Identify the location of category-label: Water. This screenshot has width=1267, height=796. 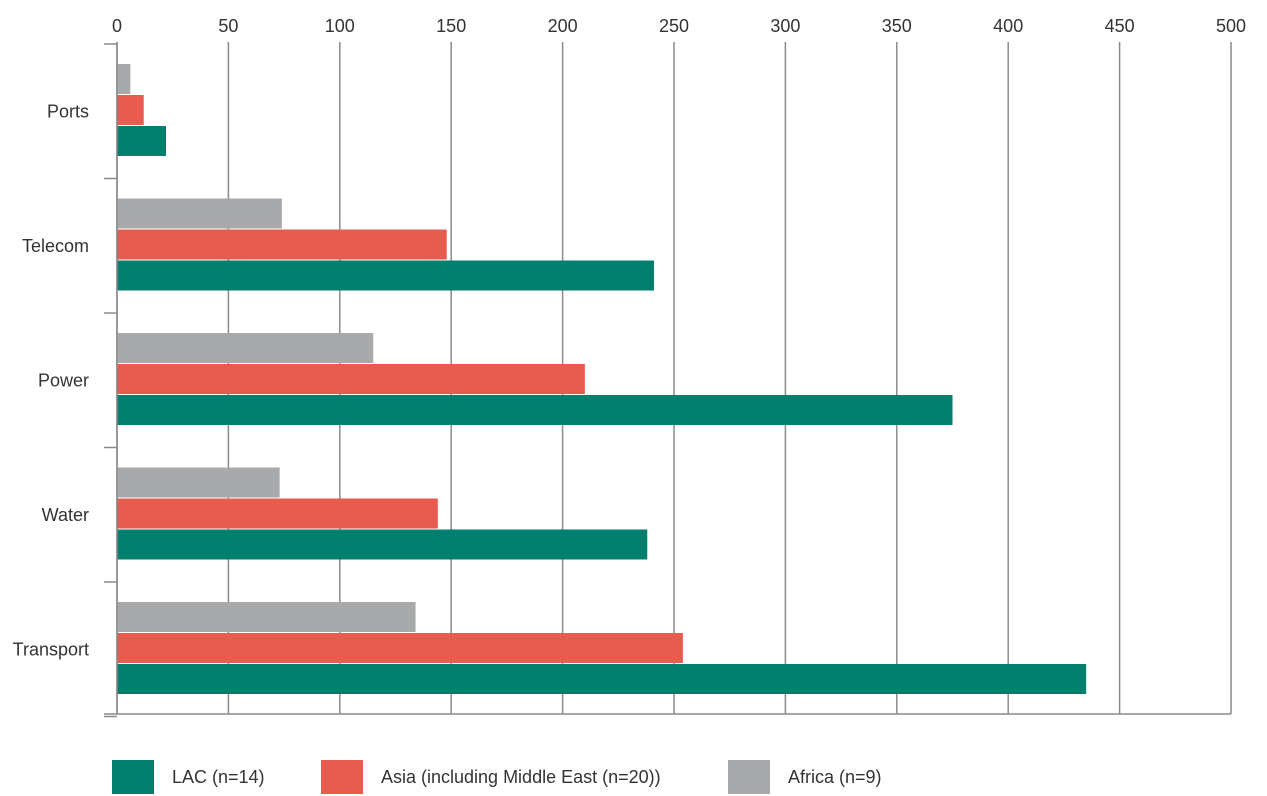
(65, 515).